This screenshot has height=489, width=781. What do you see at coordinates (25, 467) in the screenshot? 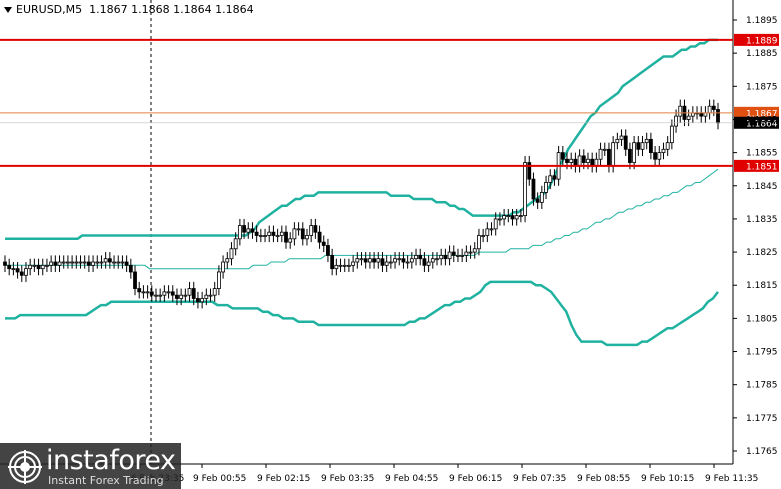
I see `instaforex-logo-icon` at bounding box center [25, 467].